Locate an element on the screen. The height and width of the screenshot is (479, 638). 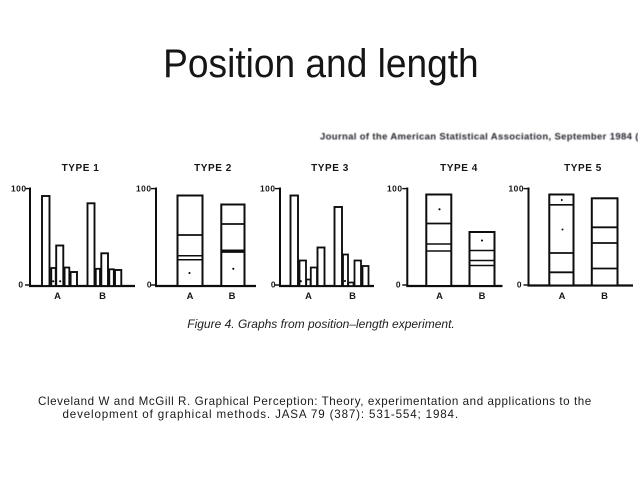
svg-text: TYPE 3 is located at coordinates (330, 168).